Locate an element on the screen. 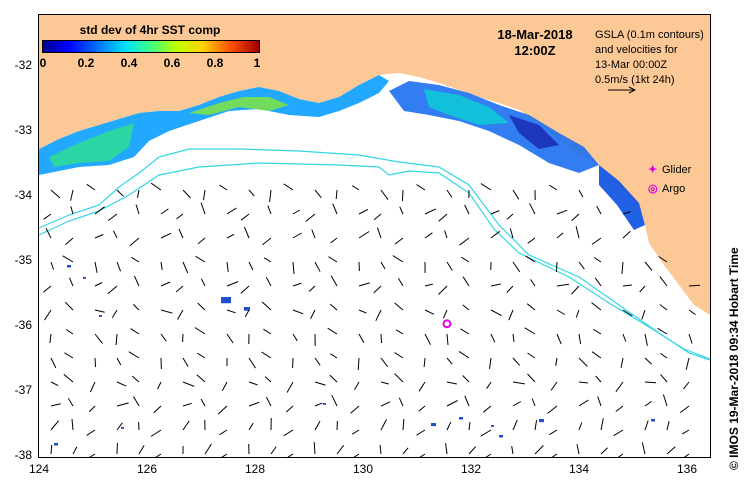 This screenshot has height=496, width=749. x-tick: 128 is located at coordinates (255, 469).